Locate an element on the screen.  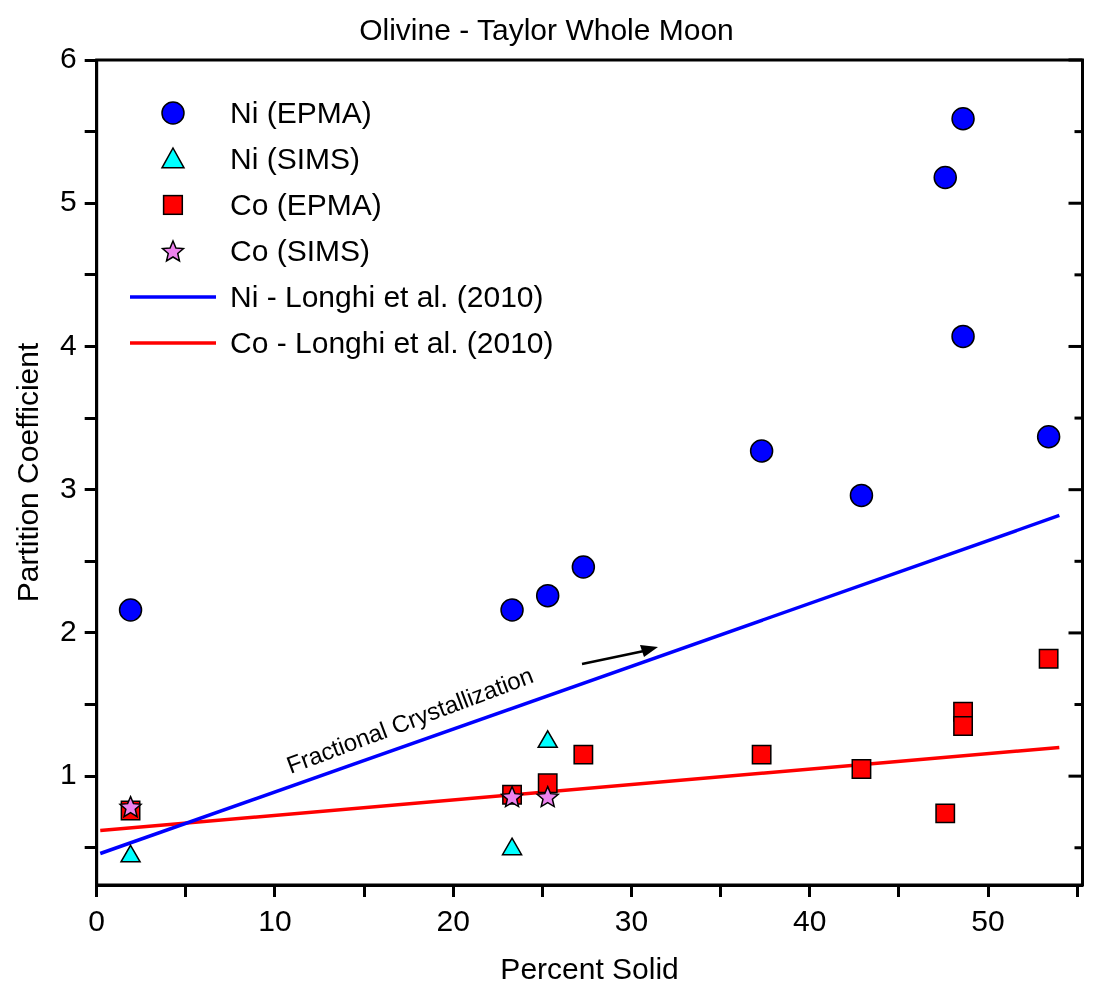
y-tick-label: 3 is located at coordinates (68, 487).